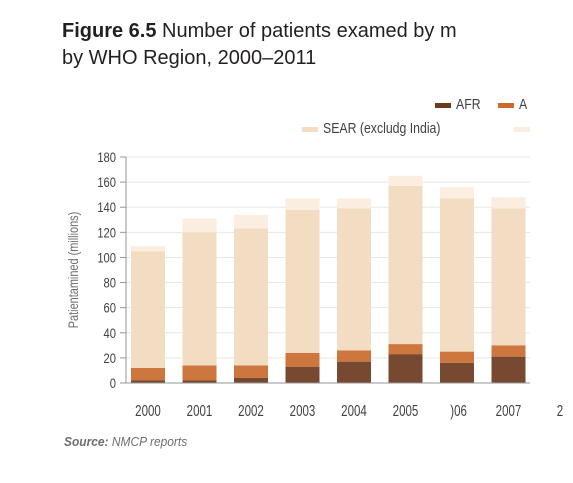 The image size is (573, 483). I want to click on x-tick-label: 2005, so click(406, 410).